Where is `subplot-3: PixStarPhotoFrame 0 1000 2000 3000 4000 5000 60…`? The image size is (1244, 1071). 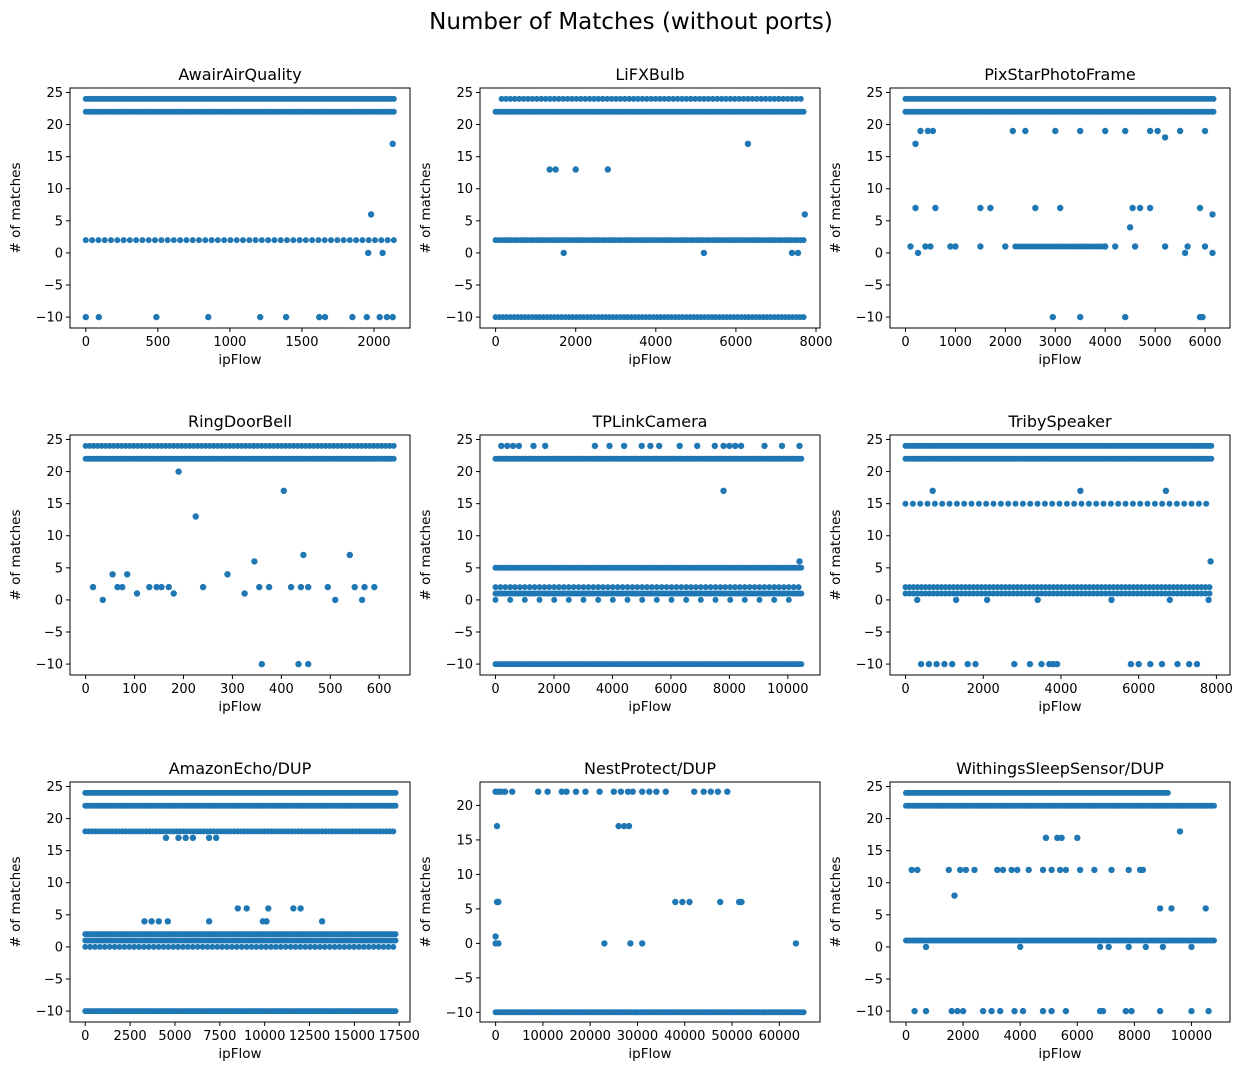
subplot-3: PixStarPhotoFrame 0 1000 2000 3000 4000 5000 60… is located at coordinates (1029, 216).